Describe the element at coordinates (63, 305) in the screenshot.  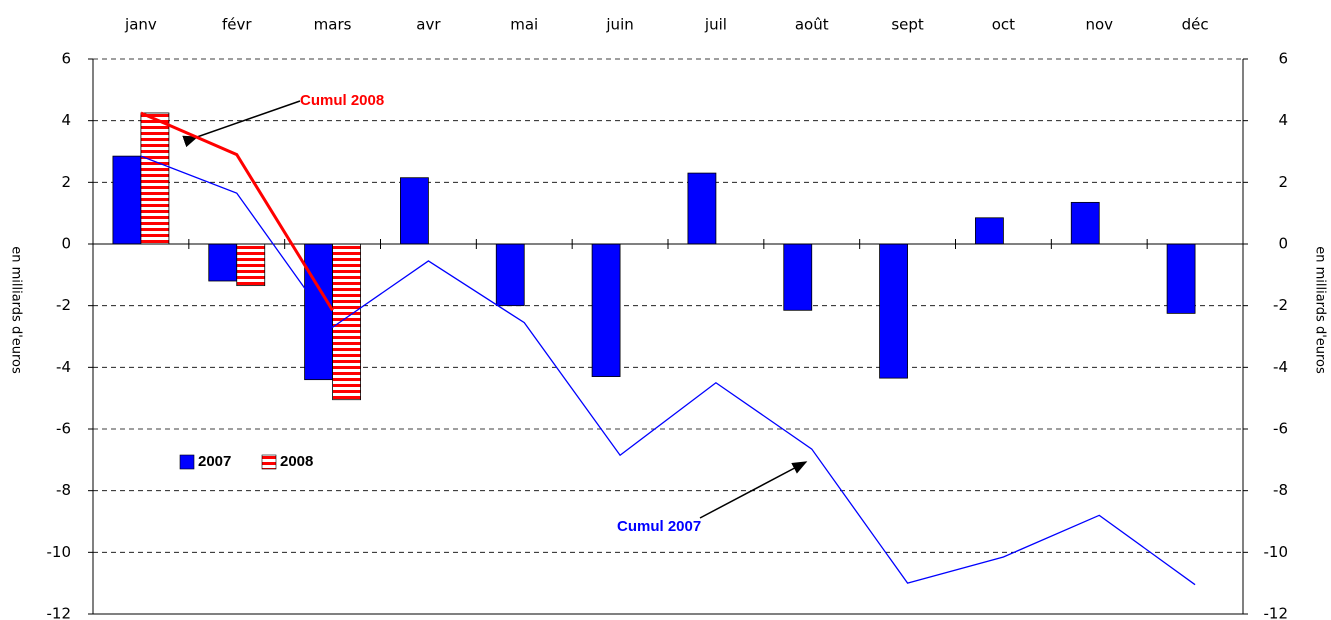
I see `y-tick-label: -2` at that location.